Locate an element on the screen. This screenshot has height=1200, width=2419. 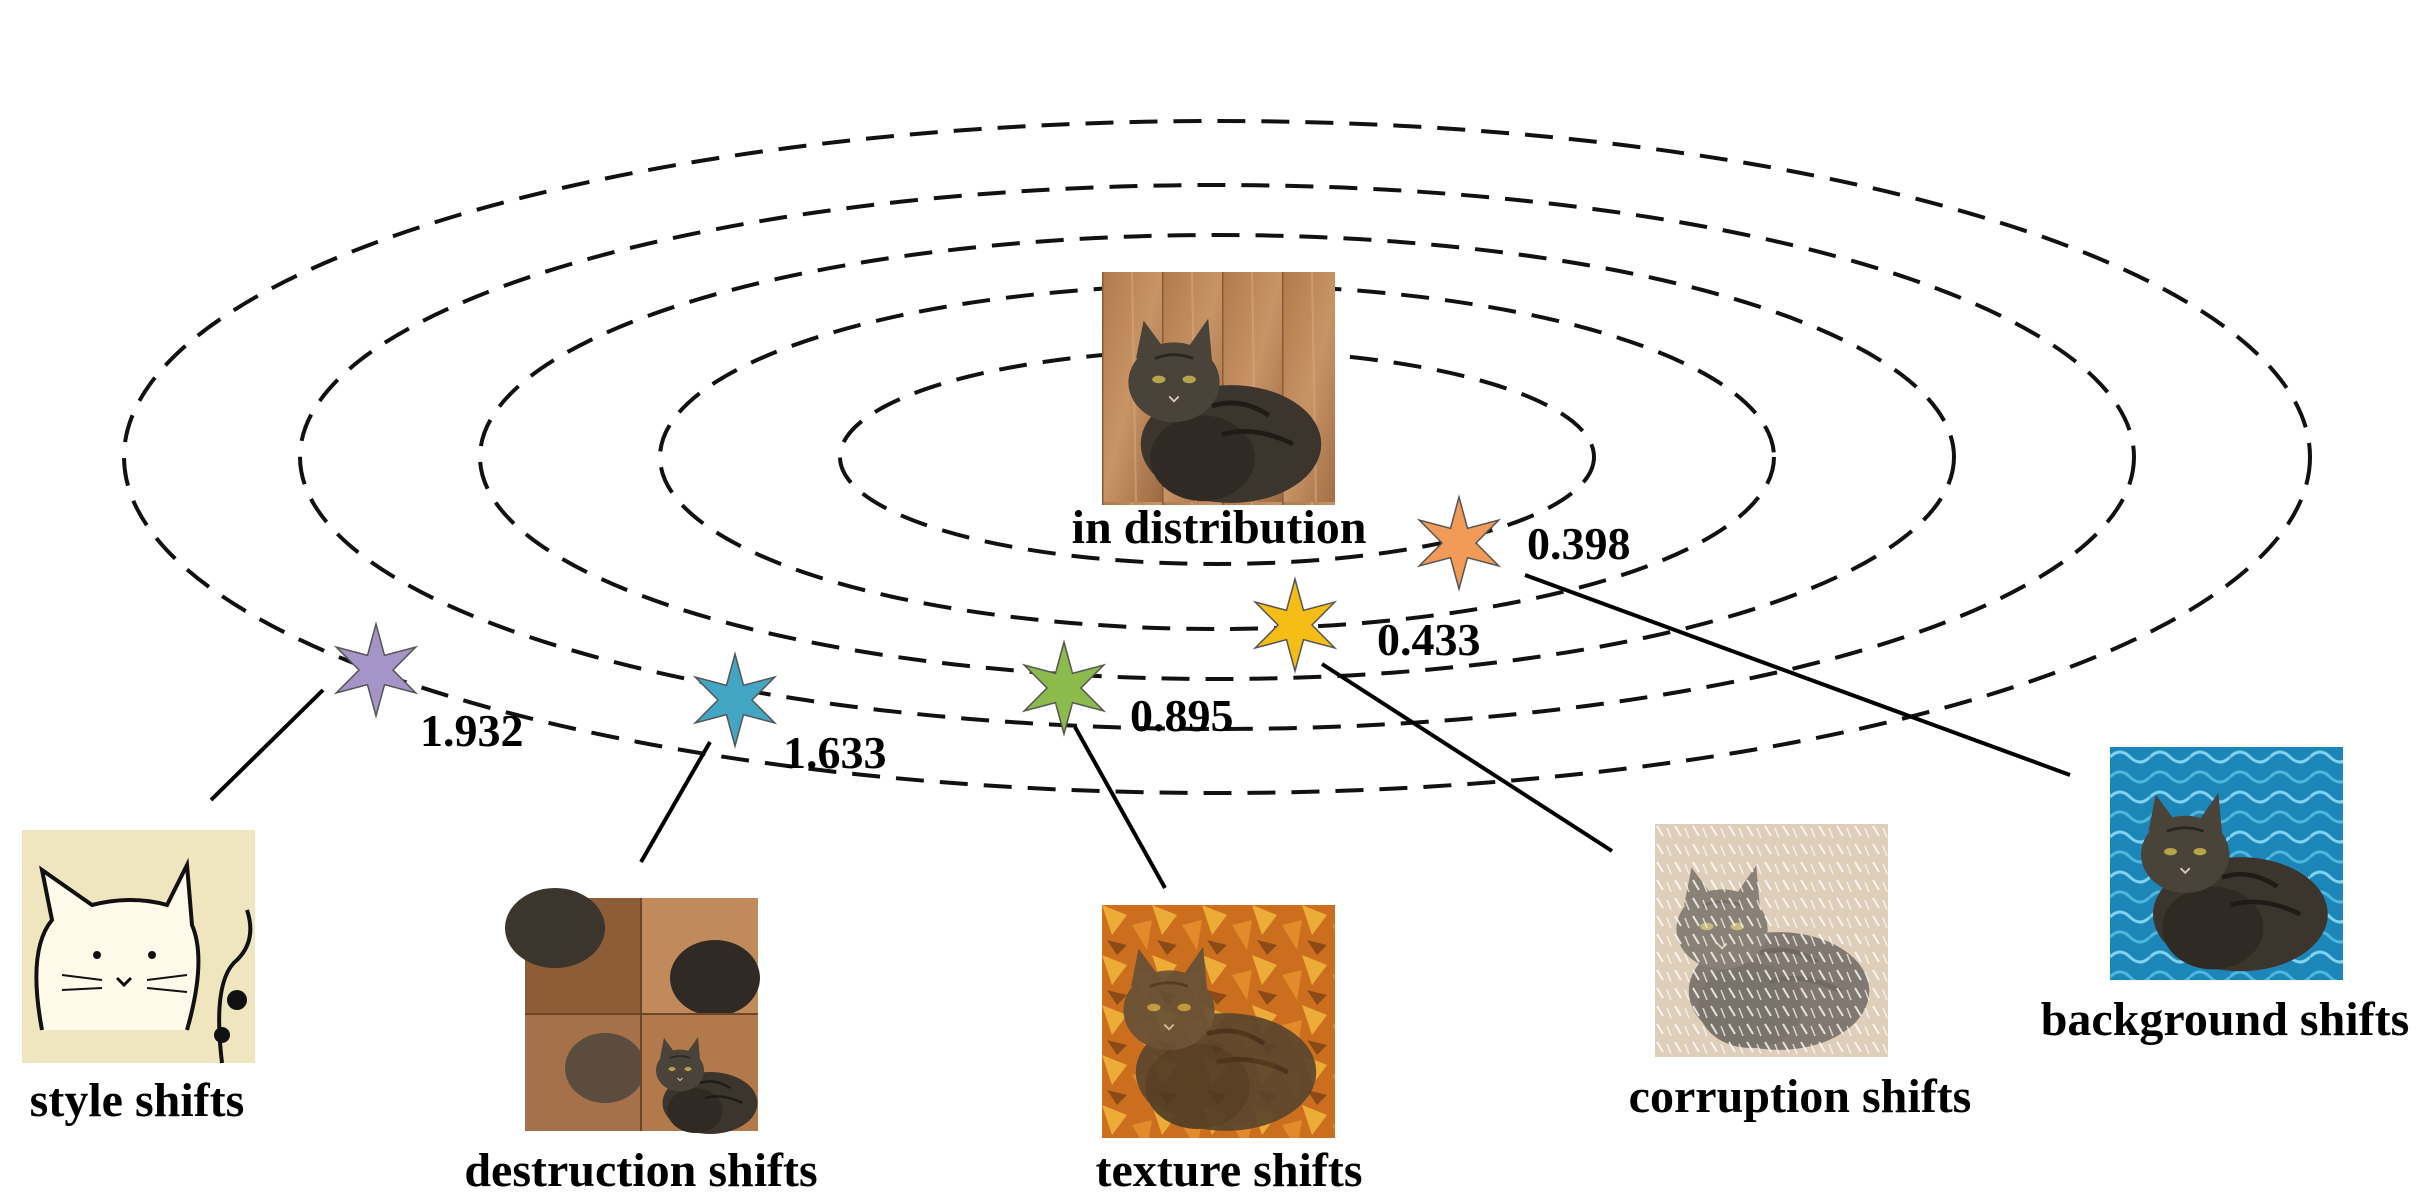
texture-shift-value: 0.895 is located at coordinates (1182, 715).